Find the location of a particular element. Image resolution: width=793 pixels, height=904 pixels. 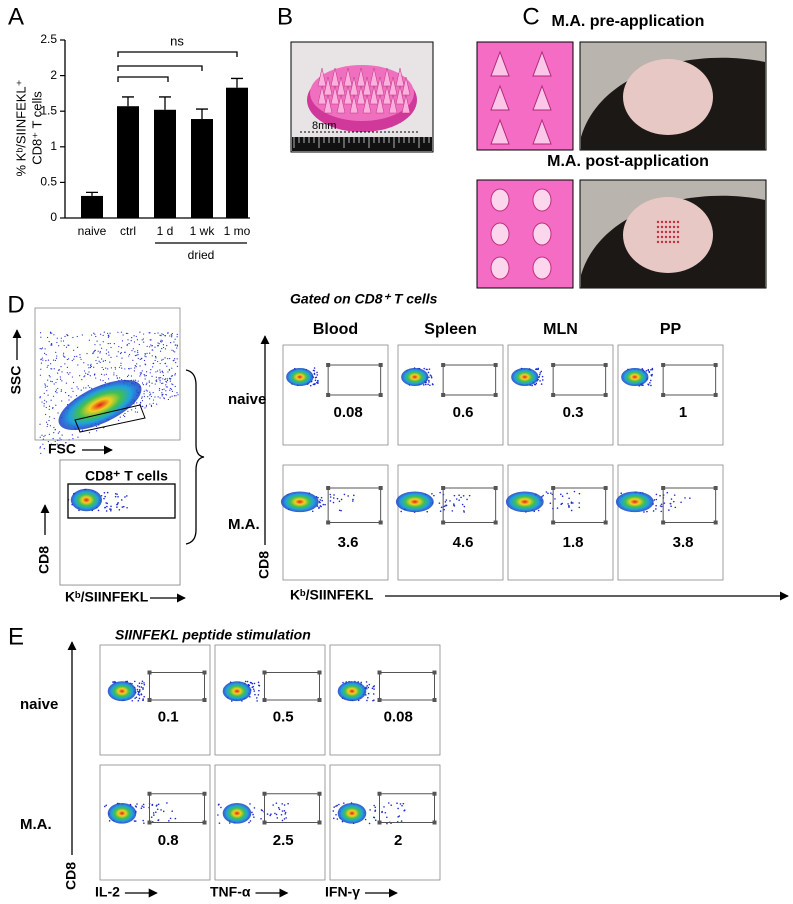

sig-label: ns is located at coordinates (177, 40).